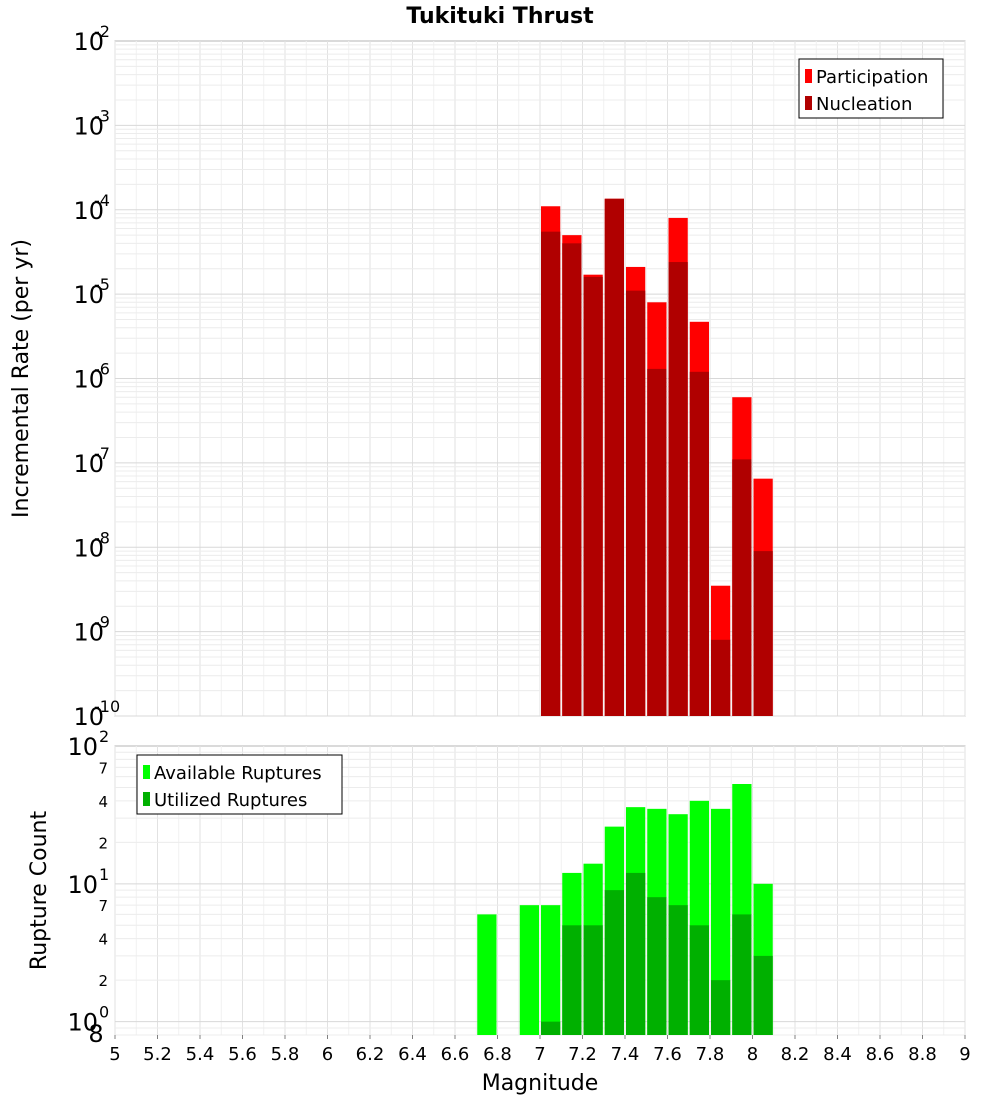 The height and width of the screenshot is (1100, 1000). I want to click on x-tick-label: 8, so click(752, 1054).